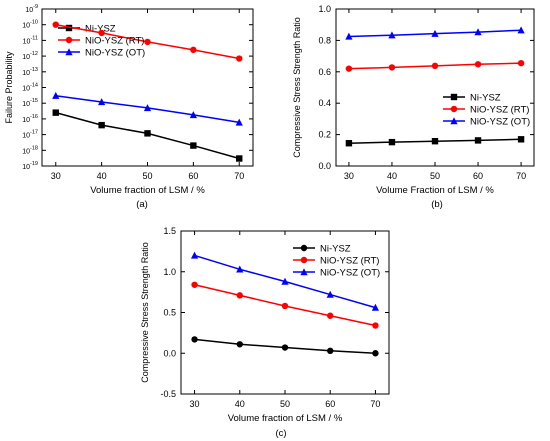  Describe the element at coordinates (147, 87) in the screenshot. I see `plot-frame` at that location.